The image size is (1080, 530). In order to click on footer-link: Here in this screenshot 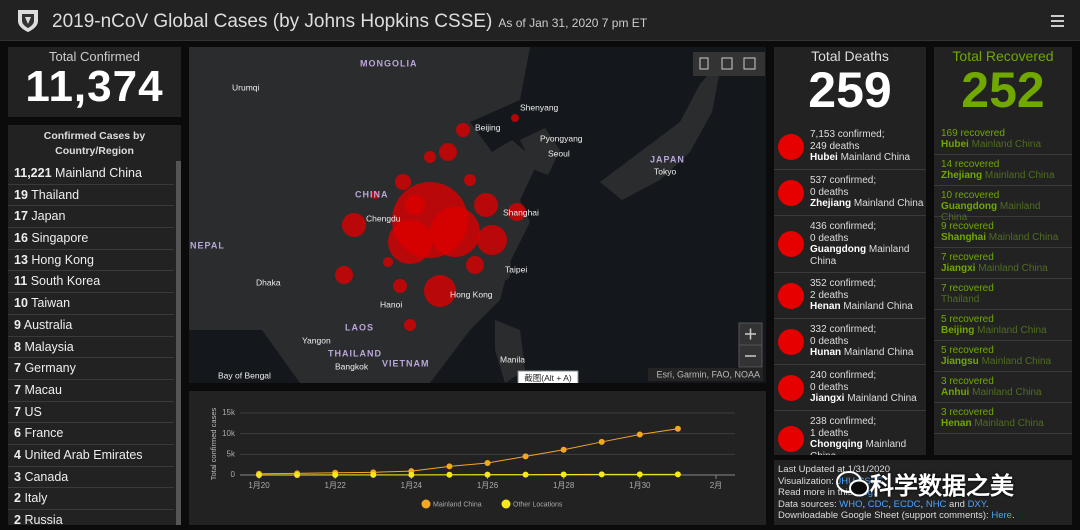, I will do `click(1001, 516)`.